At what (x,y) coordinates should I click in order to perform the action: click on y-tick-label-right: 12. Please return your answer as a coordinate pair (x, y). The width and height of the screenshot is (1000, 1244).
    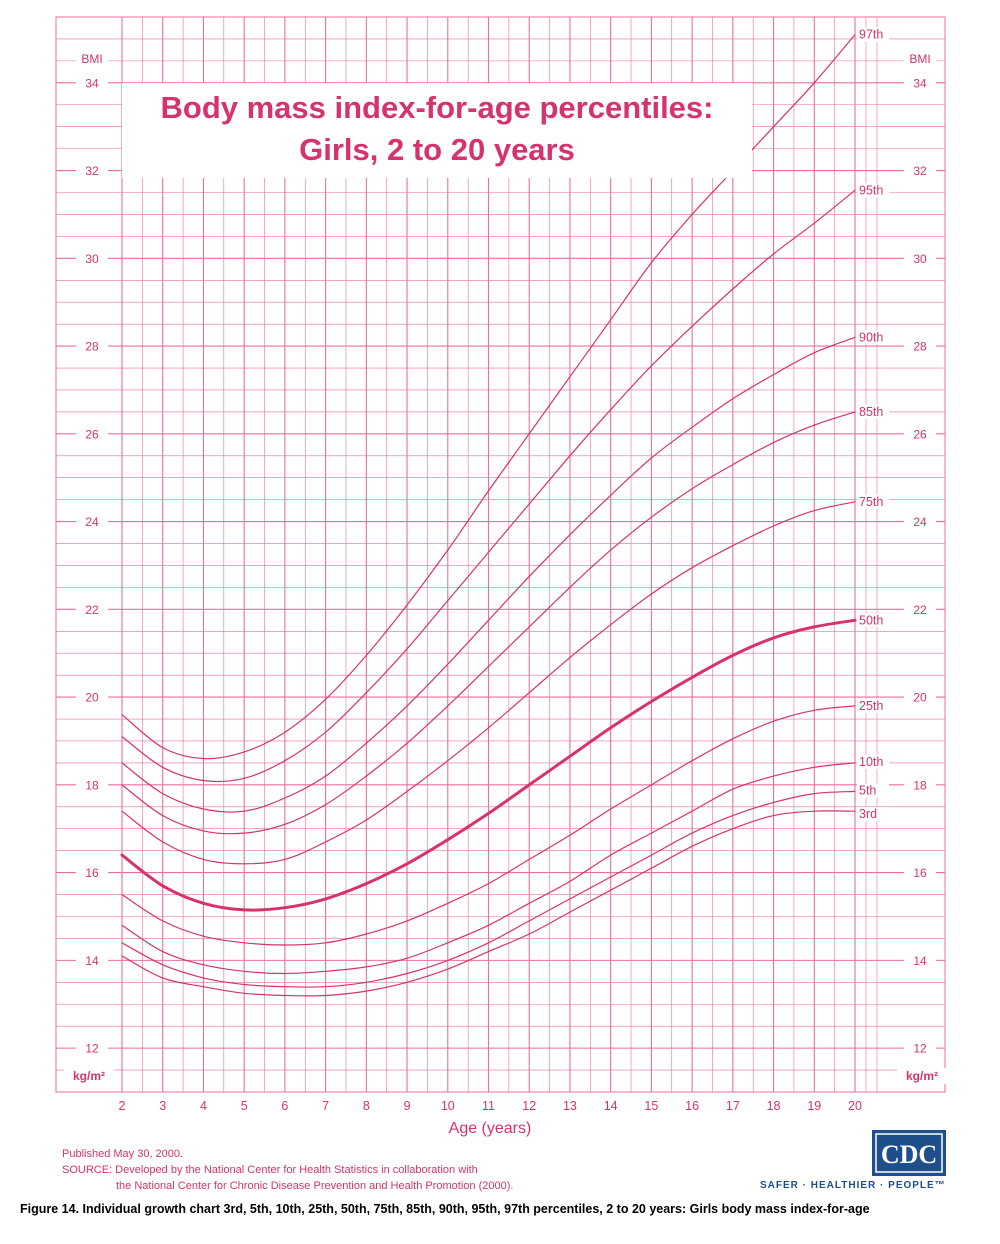
    Looking at the image, I should click on (920, 1049).